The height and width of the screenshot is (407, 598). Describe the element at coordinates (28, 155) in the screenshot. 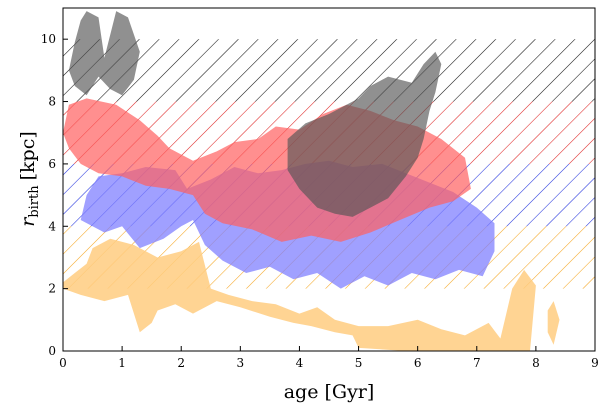

I see `y-axis-label-unit: [kpc]` at that location.